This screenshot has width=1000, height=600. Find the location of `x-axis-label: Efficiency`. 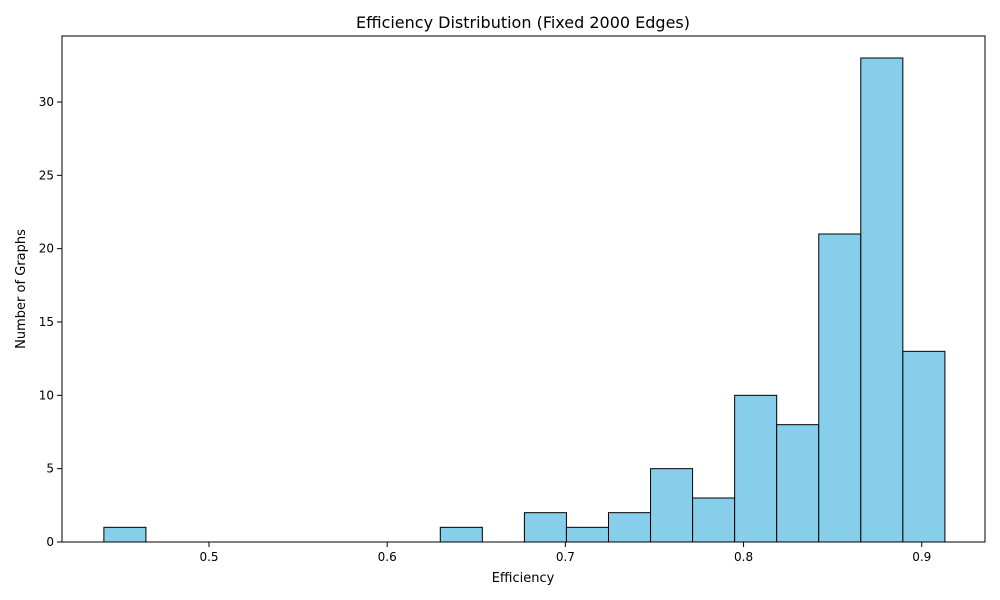

x-axis-label: Efficiency is located at coordinates (523, 578).